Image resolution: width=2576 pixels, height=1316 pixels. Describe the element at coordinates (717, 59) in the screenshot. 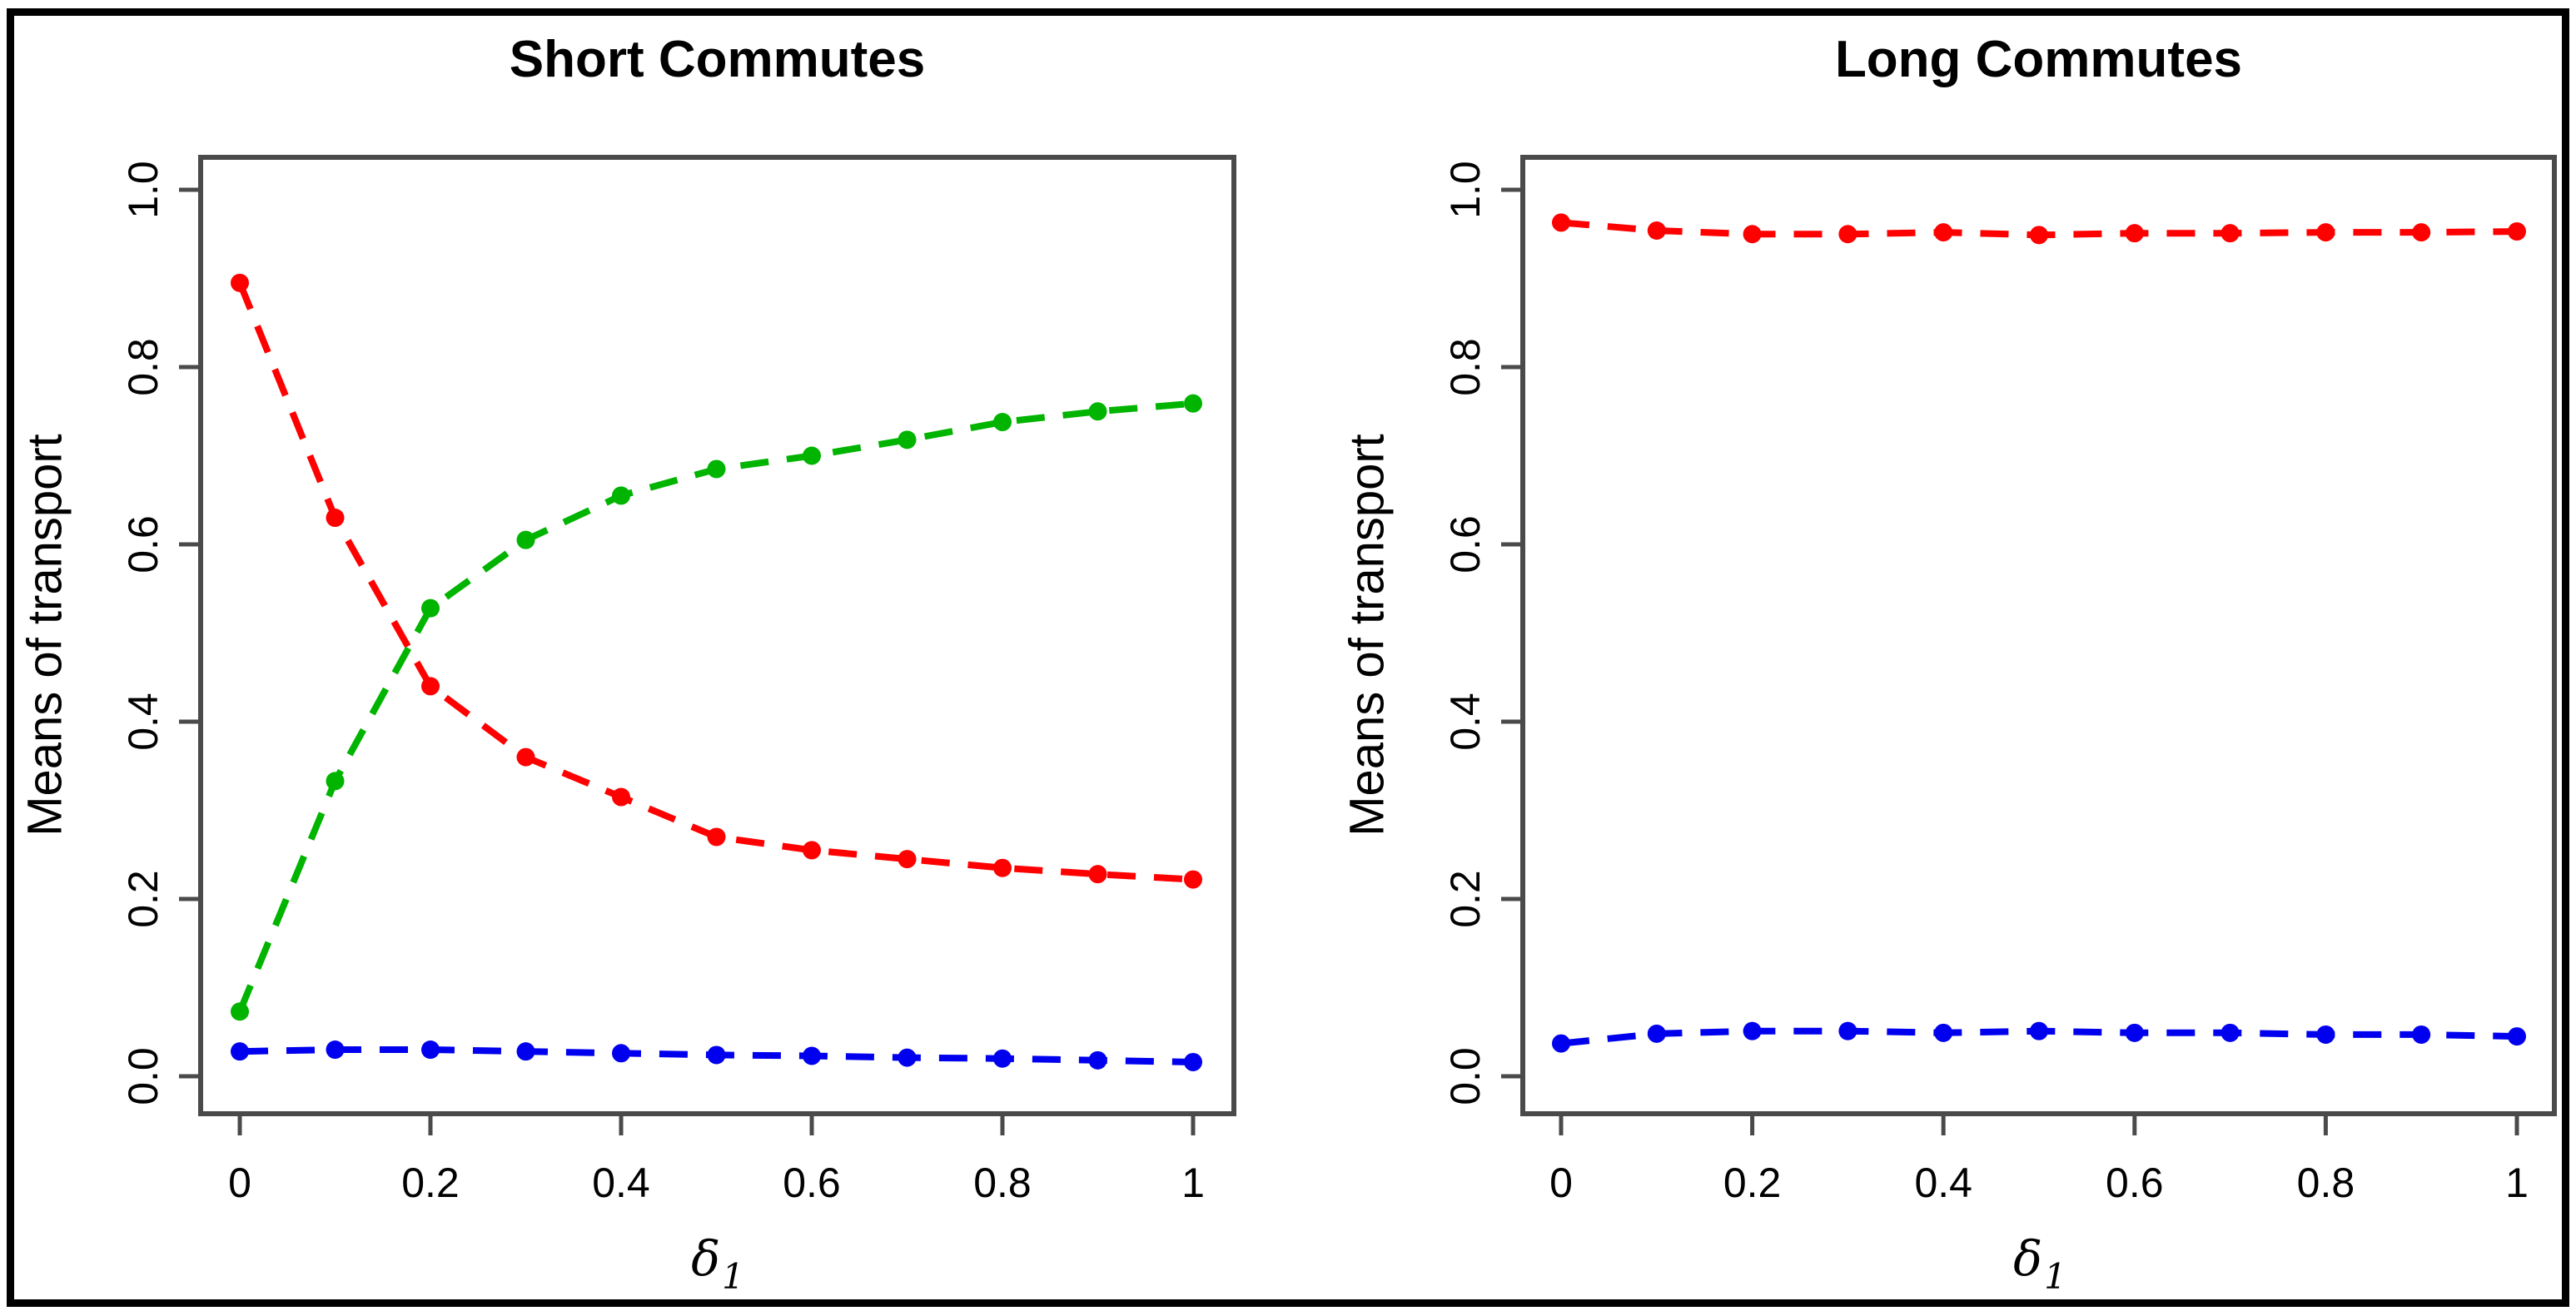

I see `left-chart-title: Short Commutes` at that location.